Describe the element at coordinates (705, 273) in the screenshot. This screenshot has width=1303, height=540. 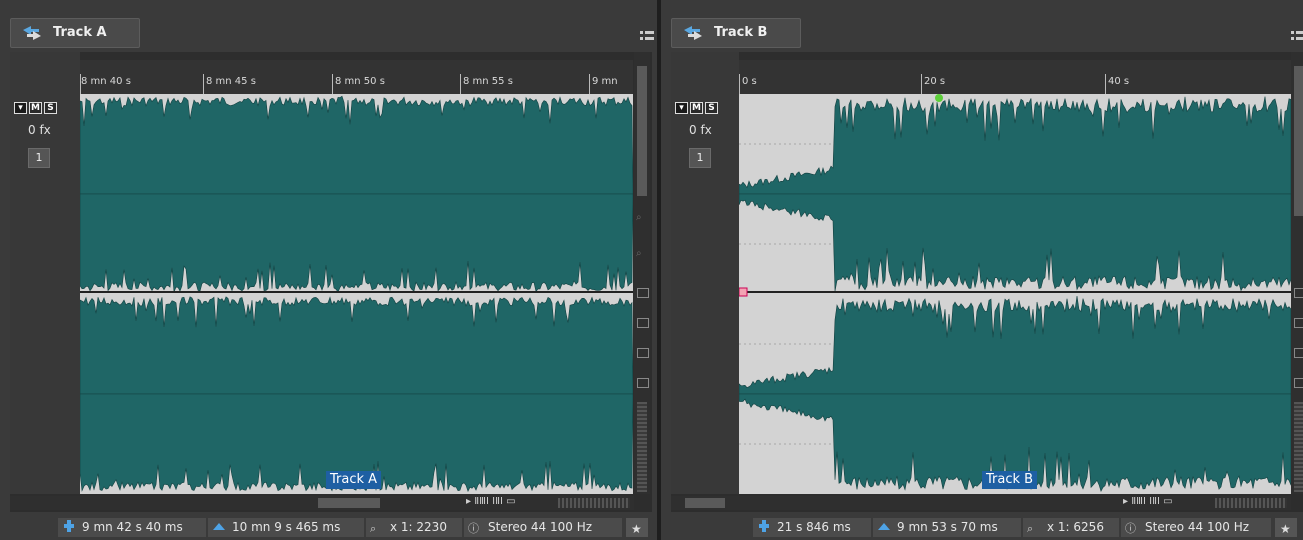
I see `track-b-gutter` at that location.